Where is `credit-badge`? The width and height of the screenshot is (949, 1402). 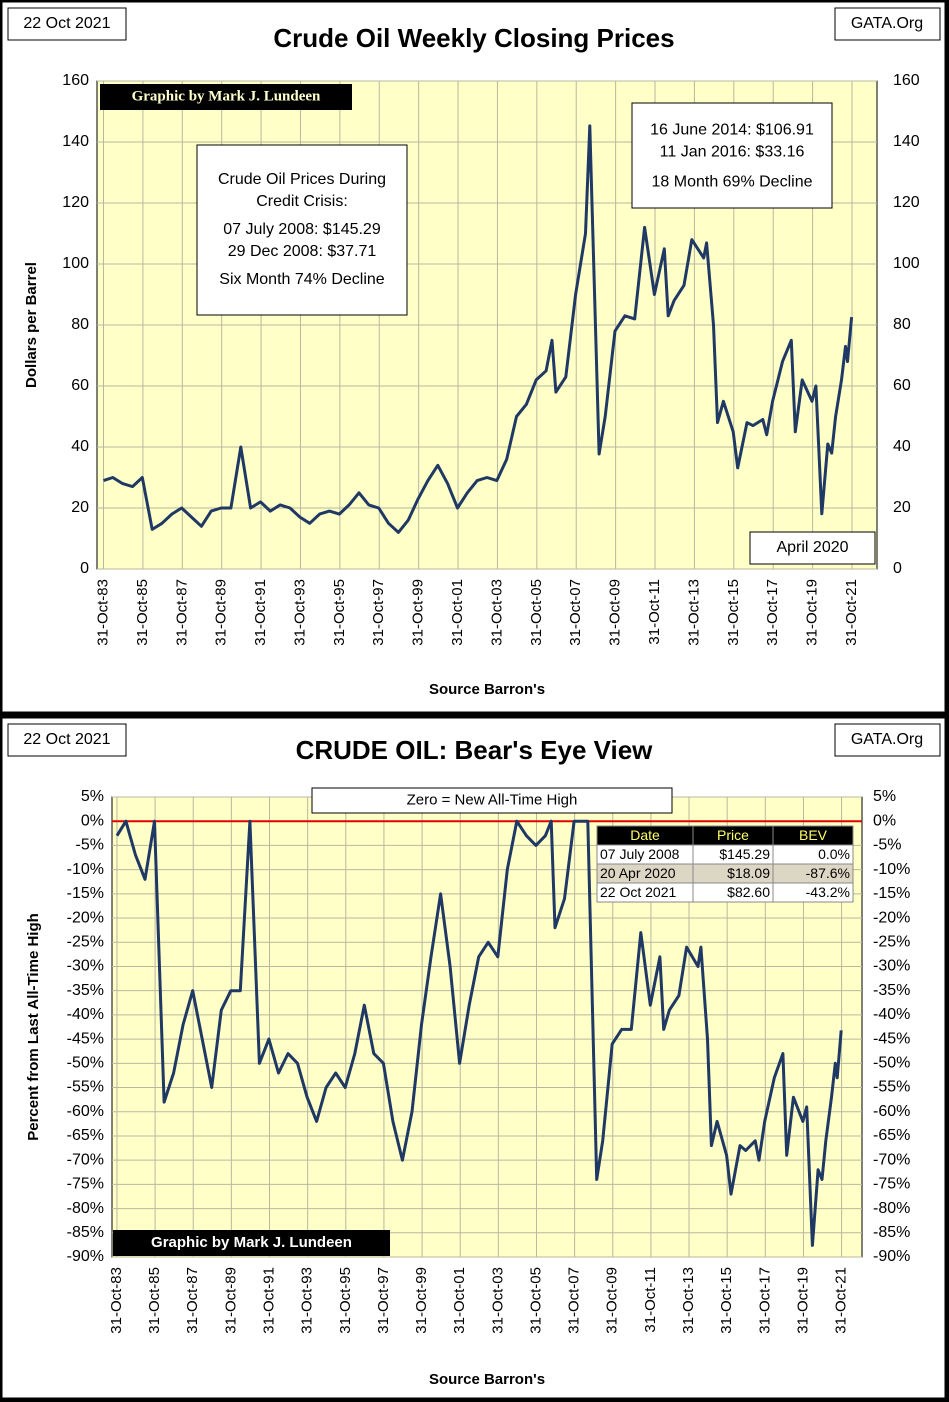 credit-badge is located at coordinates (251, 1243).